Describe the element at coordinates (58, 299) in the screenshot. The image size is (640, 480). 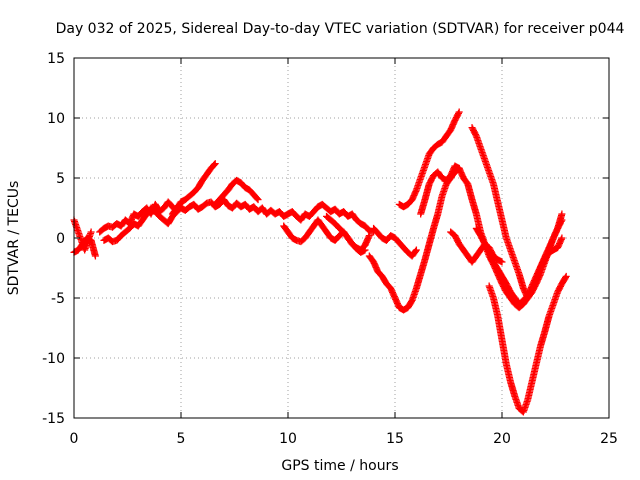
I see `y-tick-label: -5` at that location.